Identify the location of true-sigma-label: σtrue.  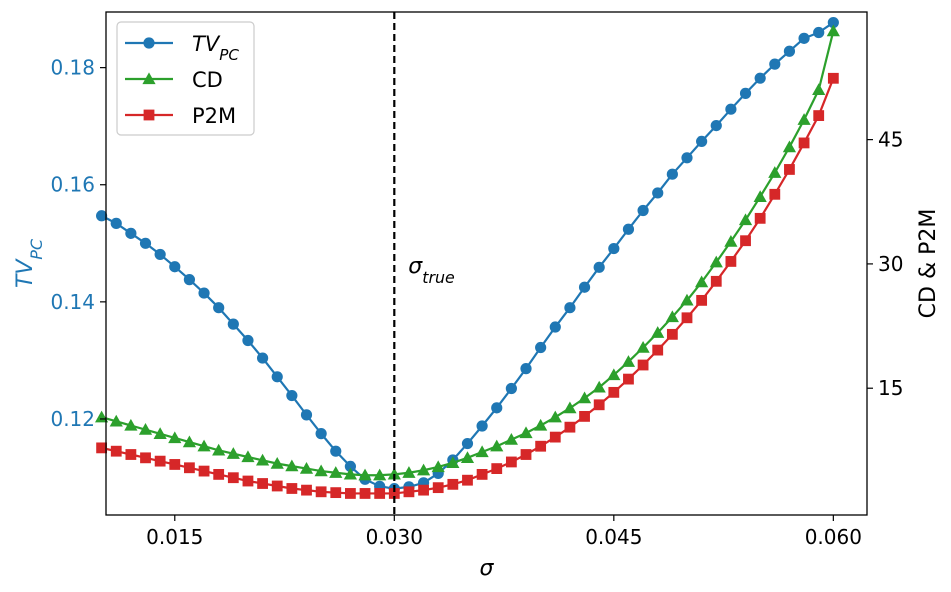
(431, 270).